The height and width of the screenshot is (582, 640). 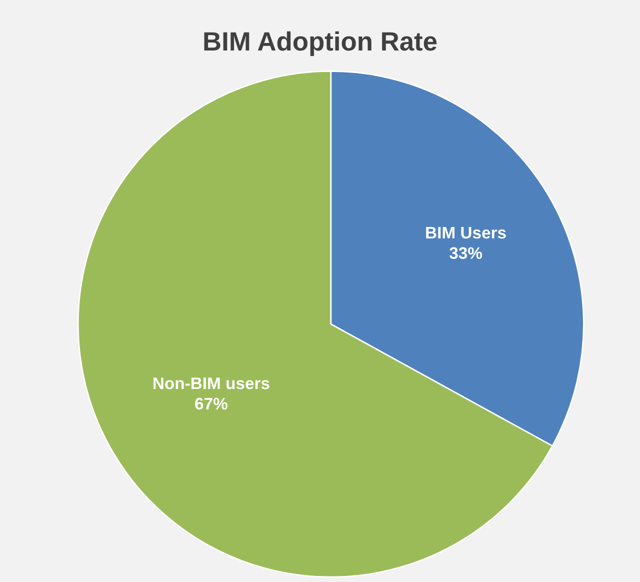 I want to click on slice-label: Non-BIM users, so click(x=212, y=384).